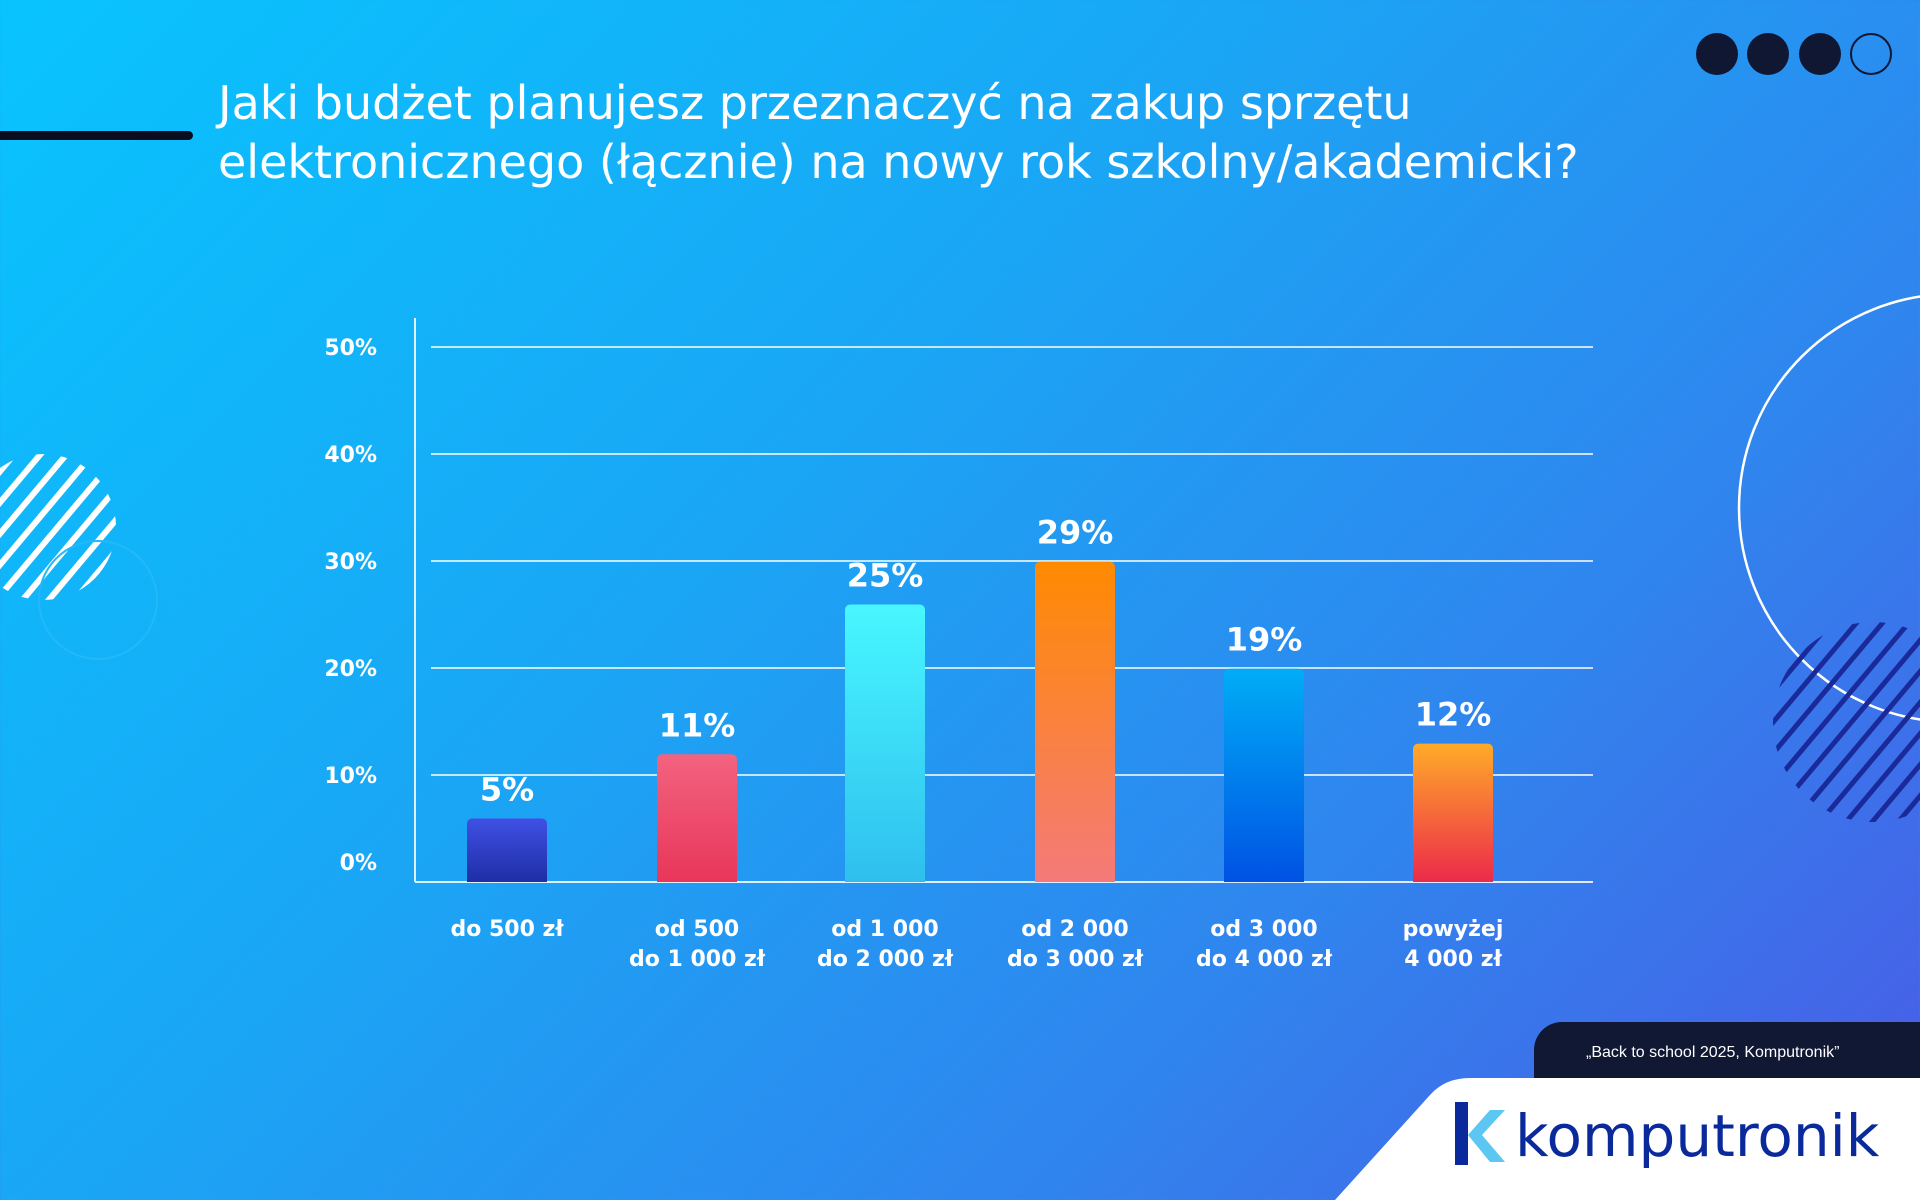 The width and height of the screenshot is (1920, 1200). What do you see at coordinates (1264, 959) in the screenshot?
I see `x-category-label: do 4 000 zł` at bounding box center [1264, 959].